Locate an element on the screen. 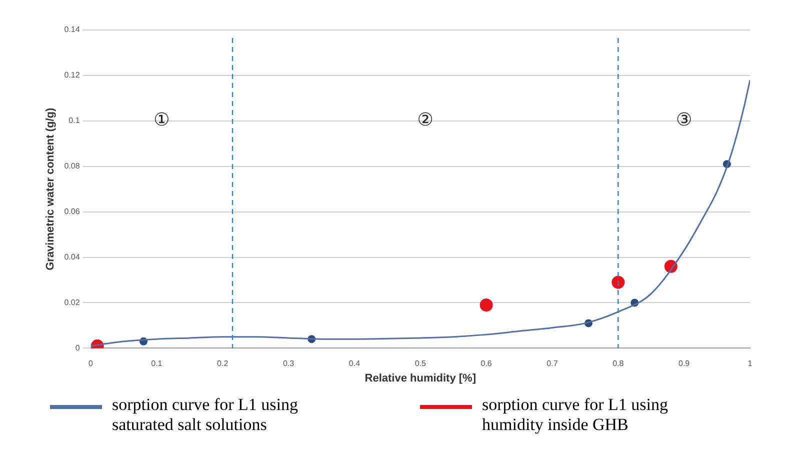 This screenshot has width=800, height=471. y-tick-label: 0.14 is located at coordinates (72, 29).